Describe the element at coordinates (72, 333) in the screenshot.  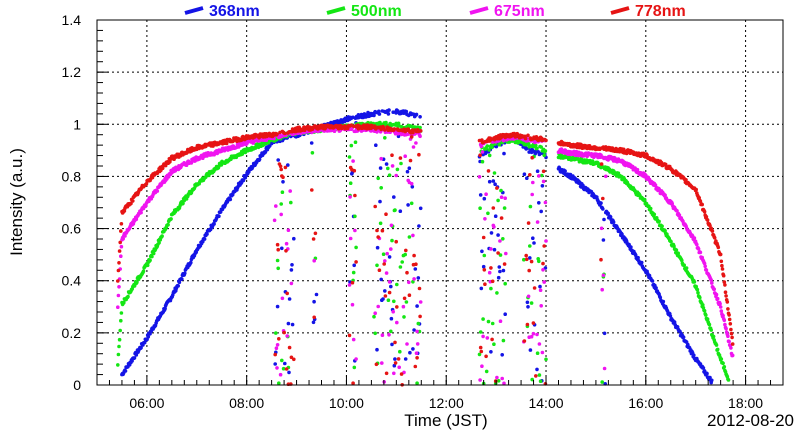
I see `y-tick-label: 0.2` at that location.